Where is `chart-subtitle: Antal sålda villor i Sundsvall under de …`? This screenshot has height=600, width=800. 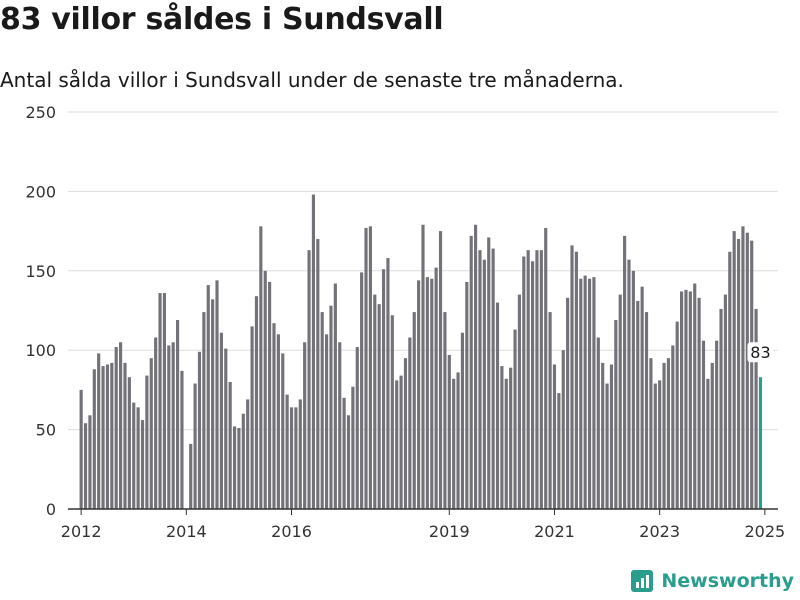 chart-subtitle: Antal sålda villor i Sundsvall under de … is located at coordinates (312, 80).